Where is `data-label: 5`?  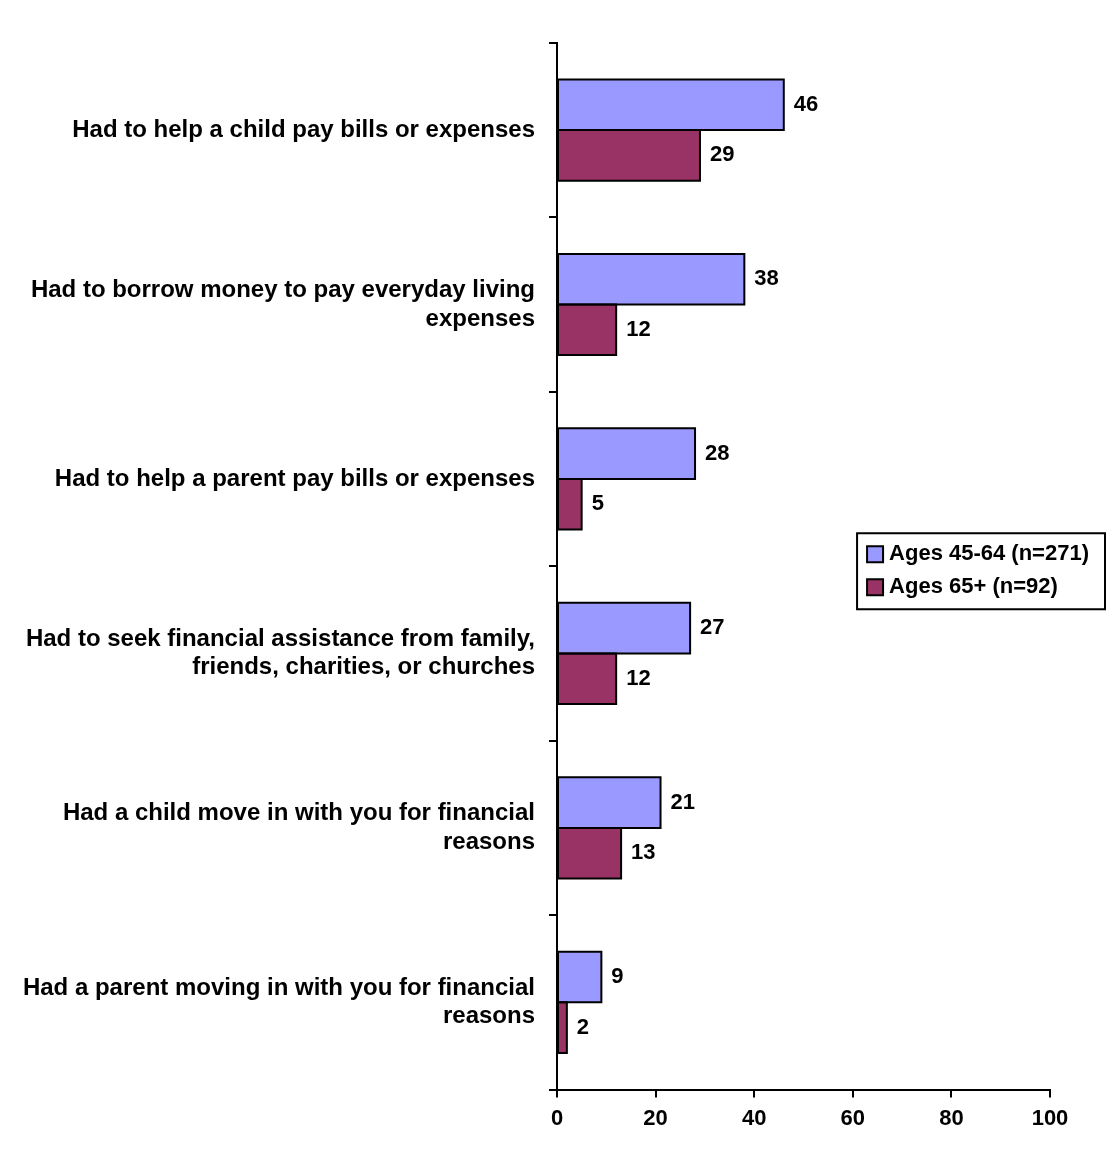
data-label: 5 is located at coordinates (597, 503).